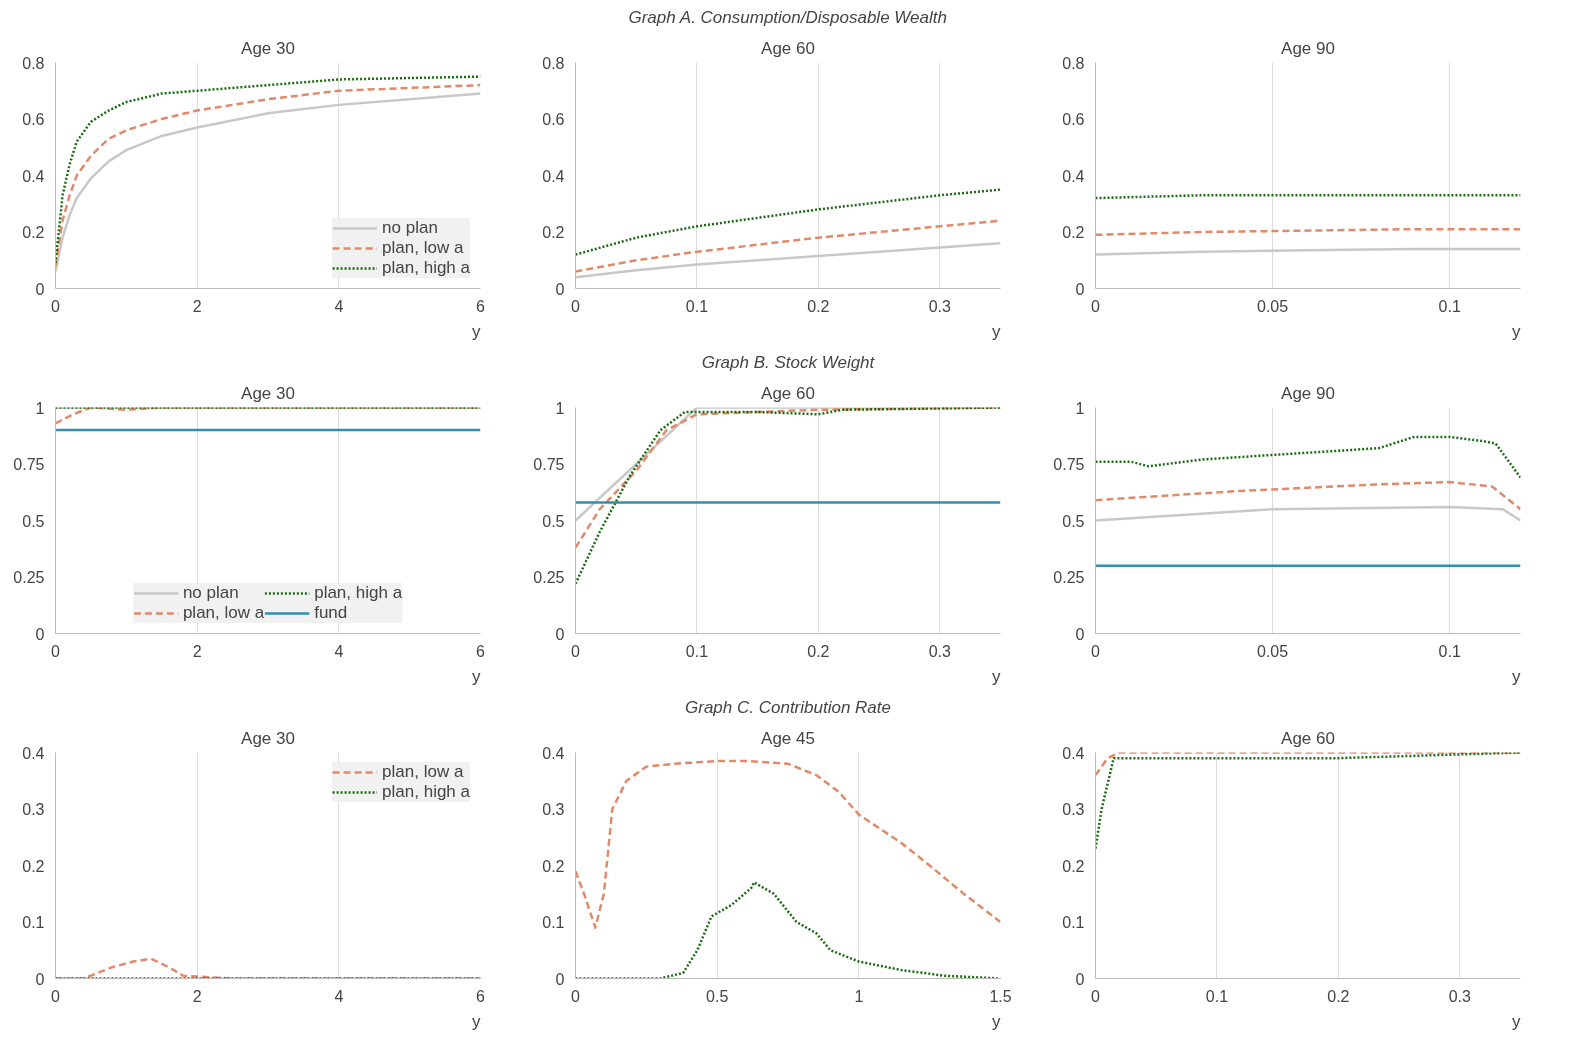 This screenshot has width=1582, height=1063. I want to click on text: Graph B. Stock Weight, so click(788, 362).